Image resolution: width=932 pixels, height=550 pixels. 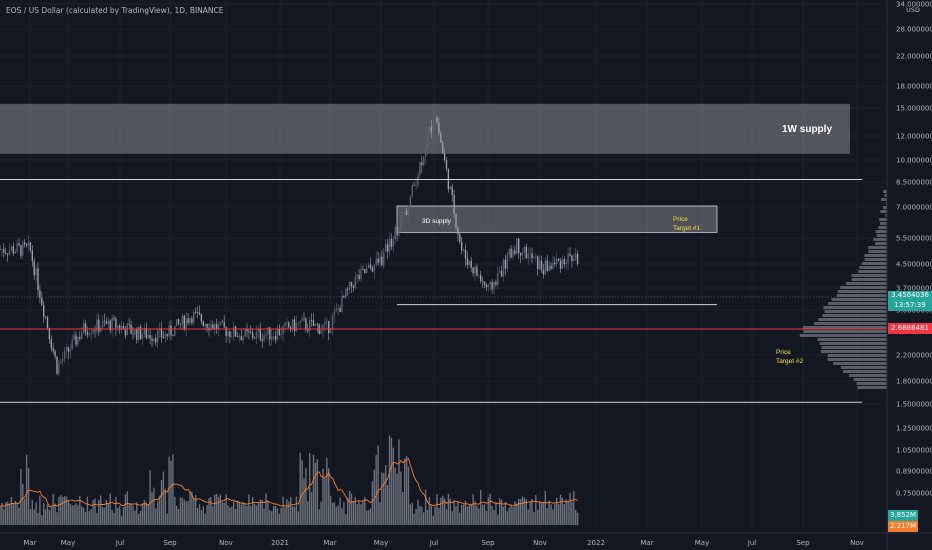 I want to click on price-tick-label: 18.0000000, so click(x=914, y=87).